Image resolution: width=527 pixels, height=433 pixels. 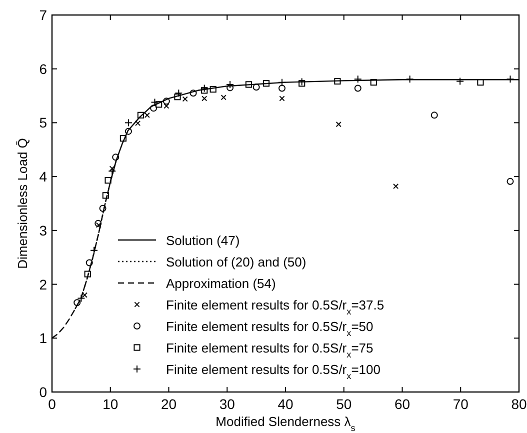 I want to click on legend-label: Finite element results for 0.5S/r$_{x}$=75, so click(x=270, y=350).